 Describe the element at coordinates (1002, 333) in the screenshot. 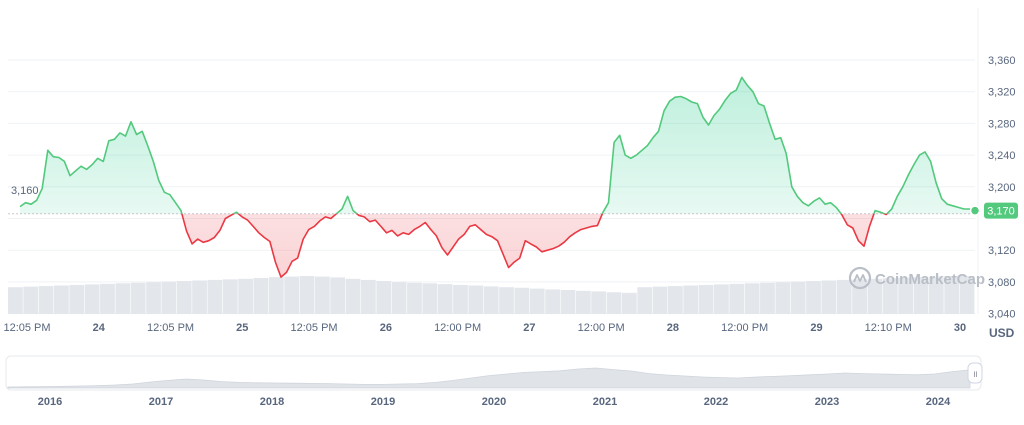

I see `currency-unit-label: USD` at that location.